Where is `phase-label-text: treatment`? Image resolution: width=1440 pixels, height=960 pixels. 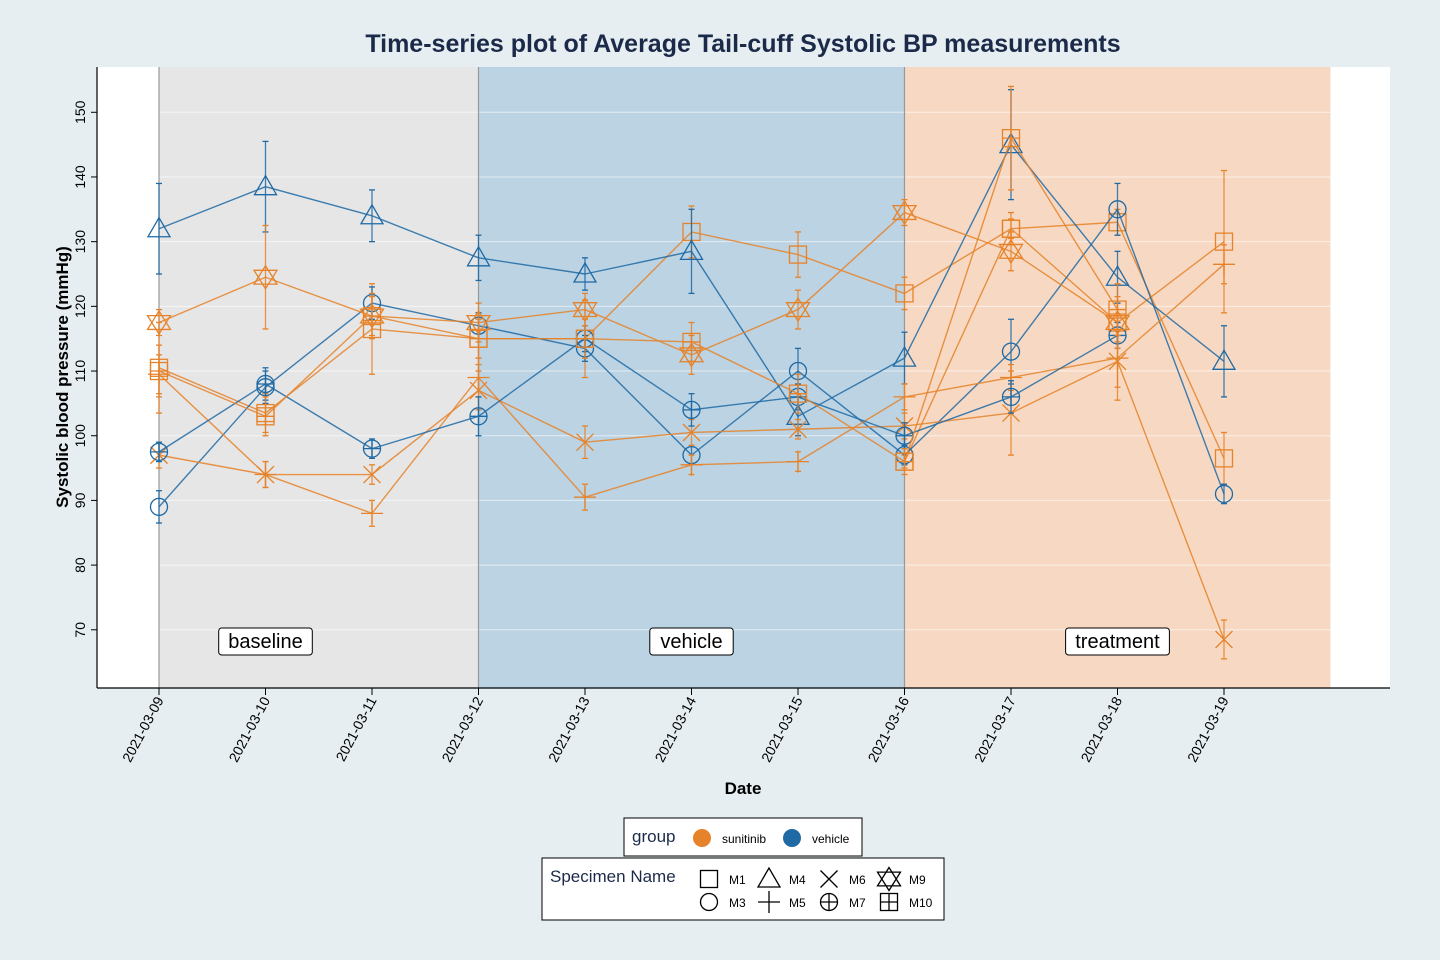
phase-label-text: treatment is located at coordinates (1117, 642).